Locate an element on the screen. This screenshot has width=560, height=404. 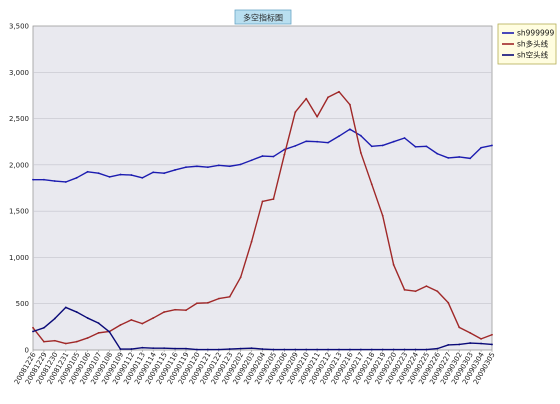
chart-title: 多空指标图 is located at coordinates (263, 18).